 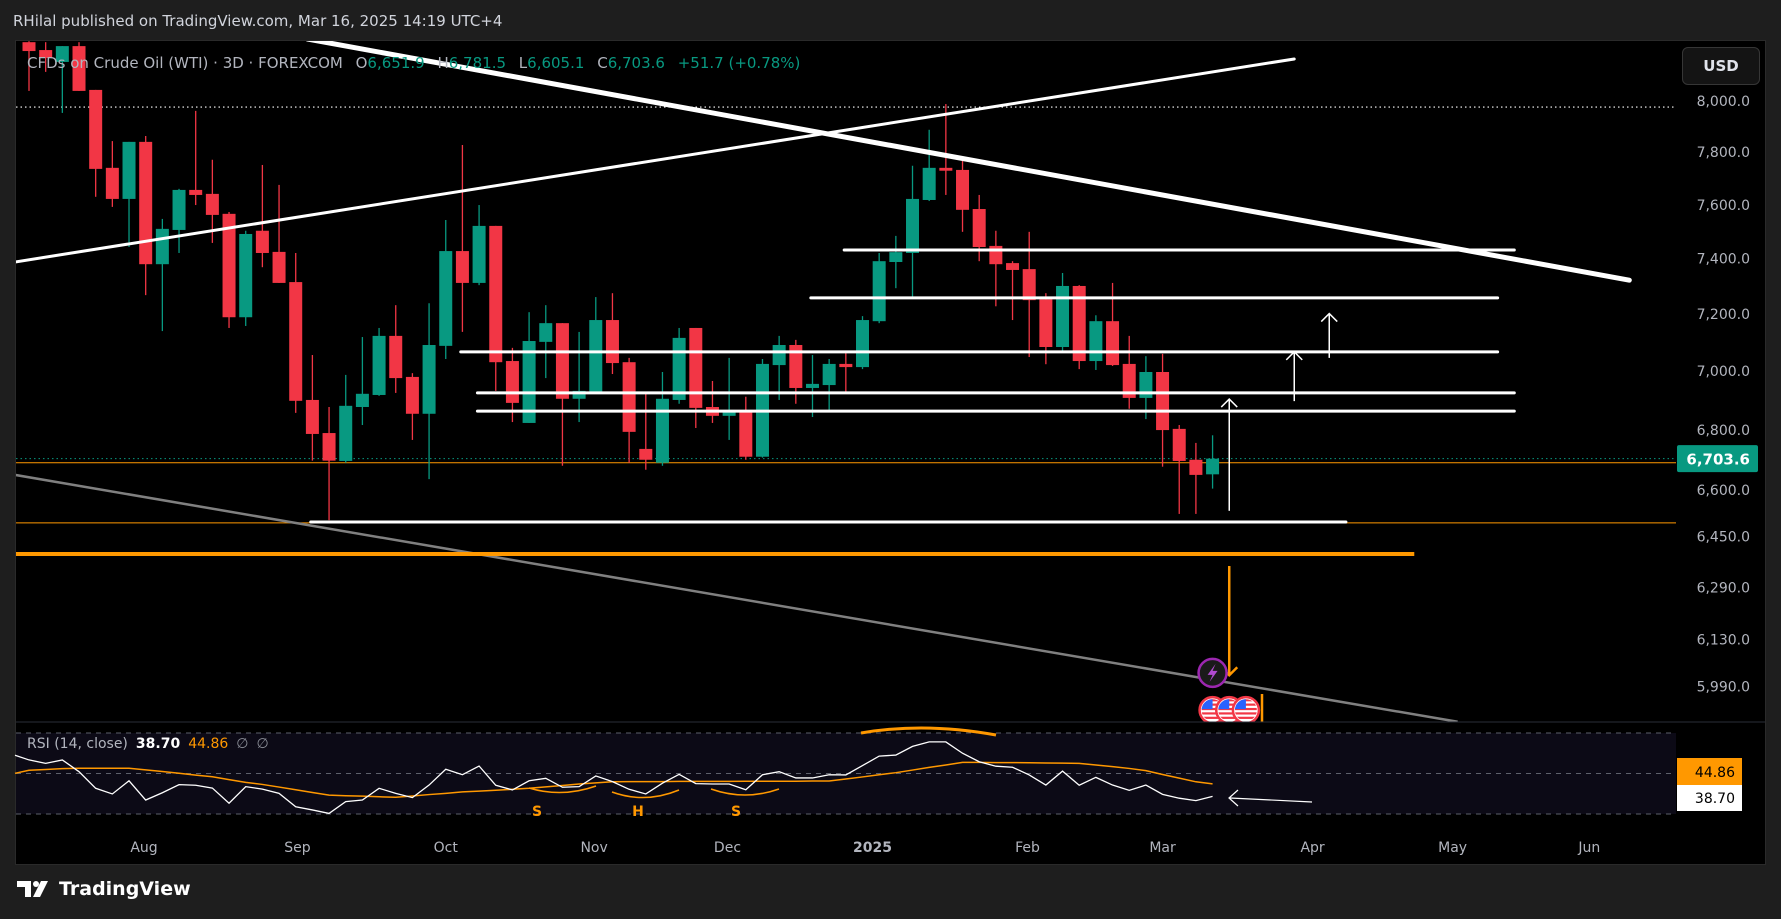 I want to click on currency-button: USD, so click(x=1721, y=66).